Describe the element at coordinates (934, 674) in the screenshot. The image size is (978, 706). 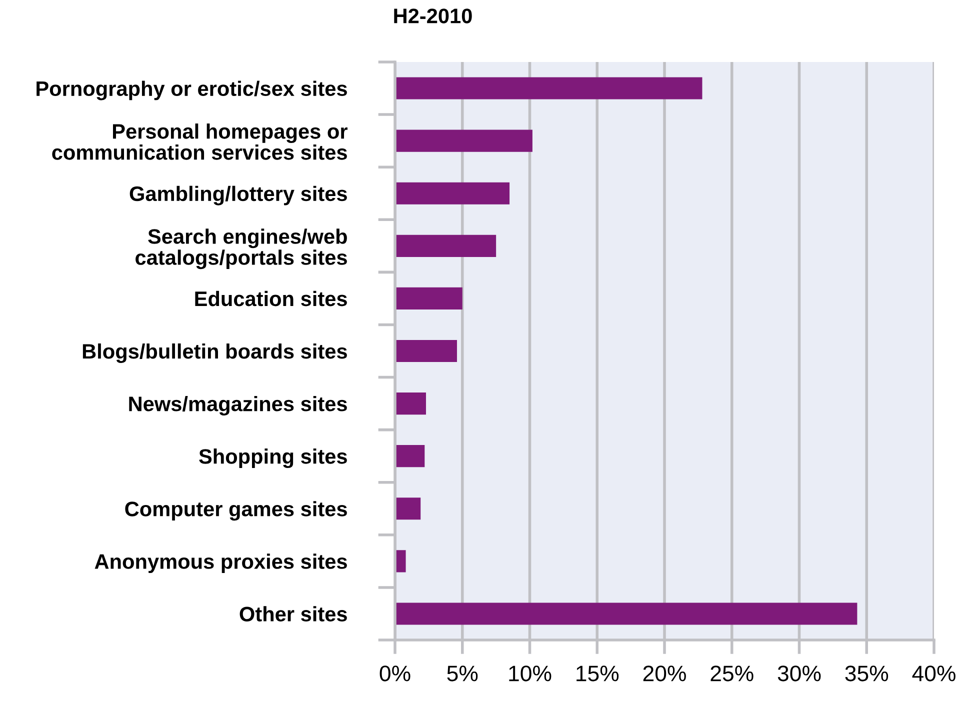
I see `x-tick-label: 40%` at that location.